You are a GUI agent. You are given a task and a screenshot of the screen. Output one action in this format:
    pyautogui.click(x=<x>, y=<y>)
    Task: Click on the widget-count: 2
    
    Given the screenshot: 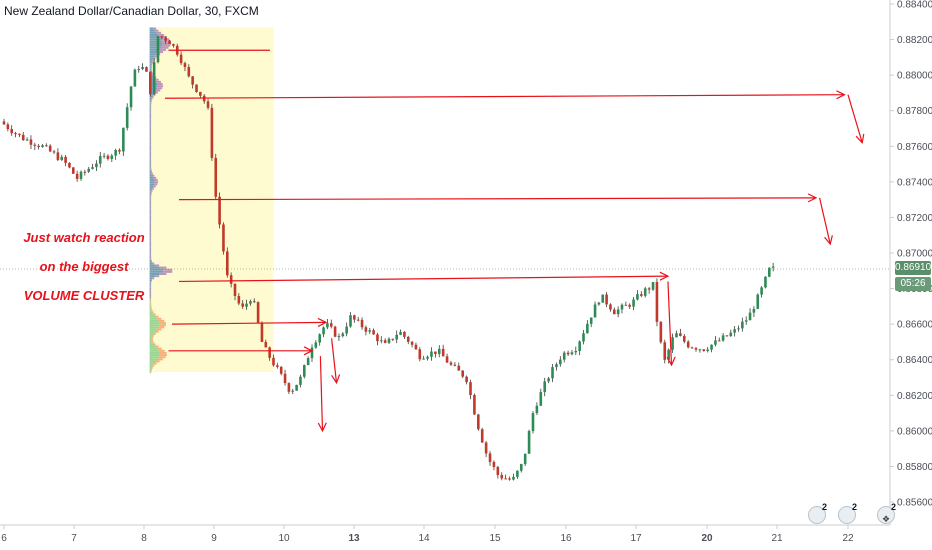 What is the action you would take?
    pyautogui.click(x=855, y=507)
    